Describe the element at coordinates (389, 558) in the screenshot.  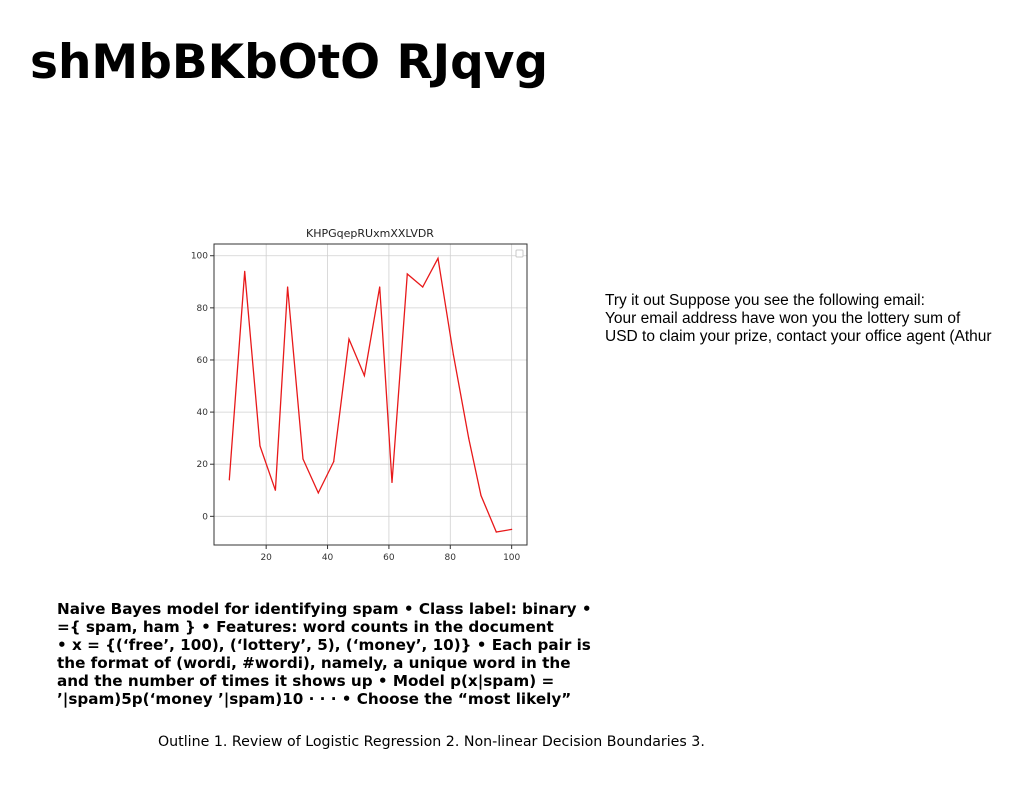
I see `x-tick-label: 60` at that location.